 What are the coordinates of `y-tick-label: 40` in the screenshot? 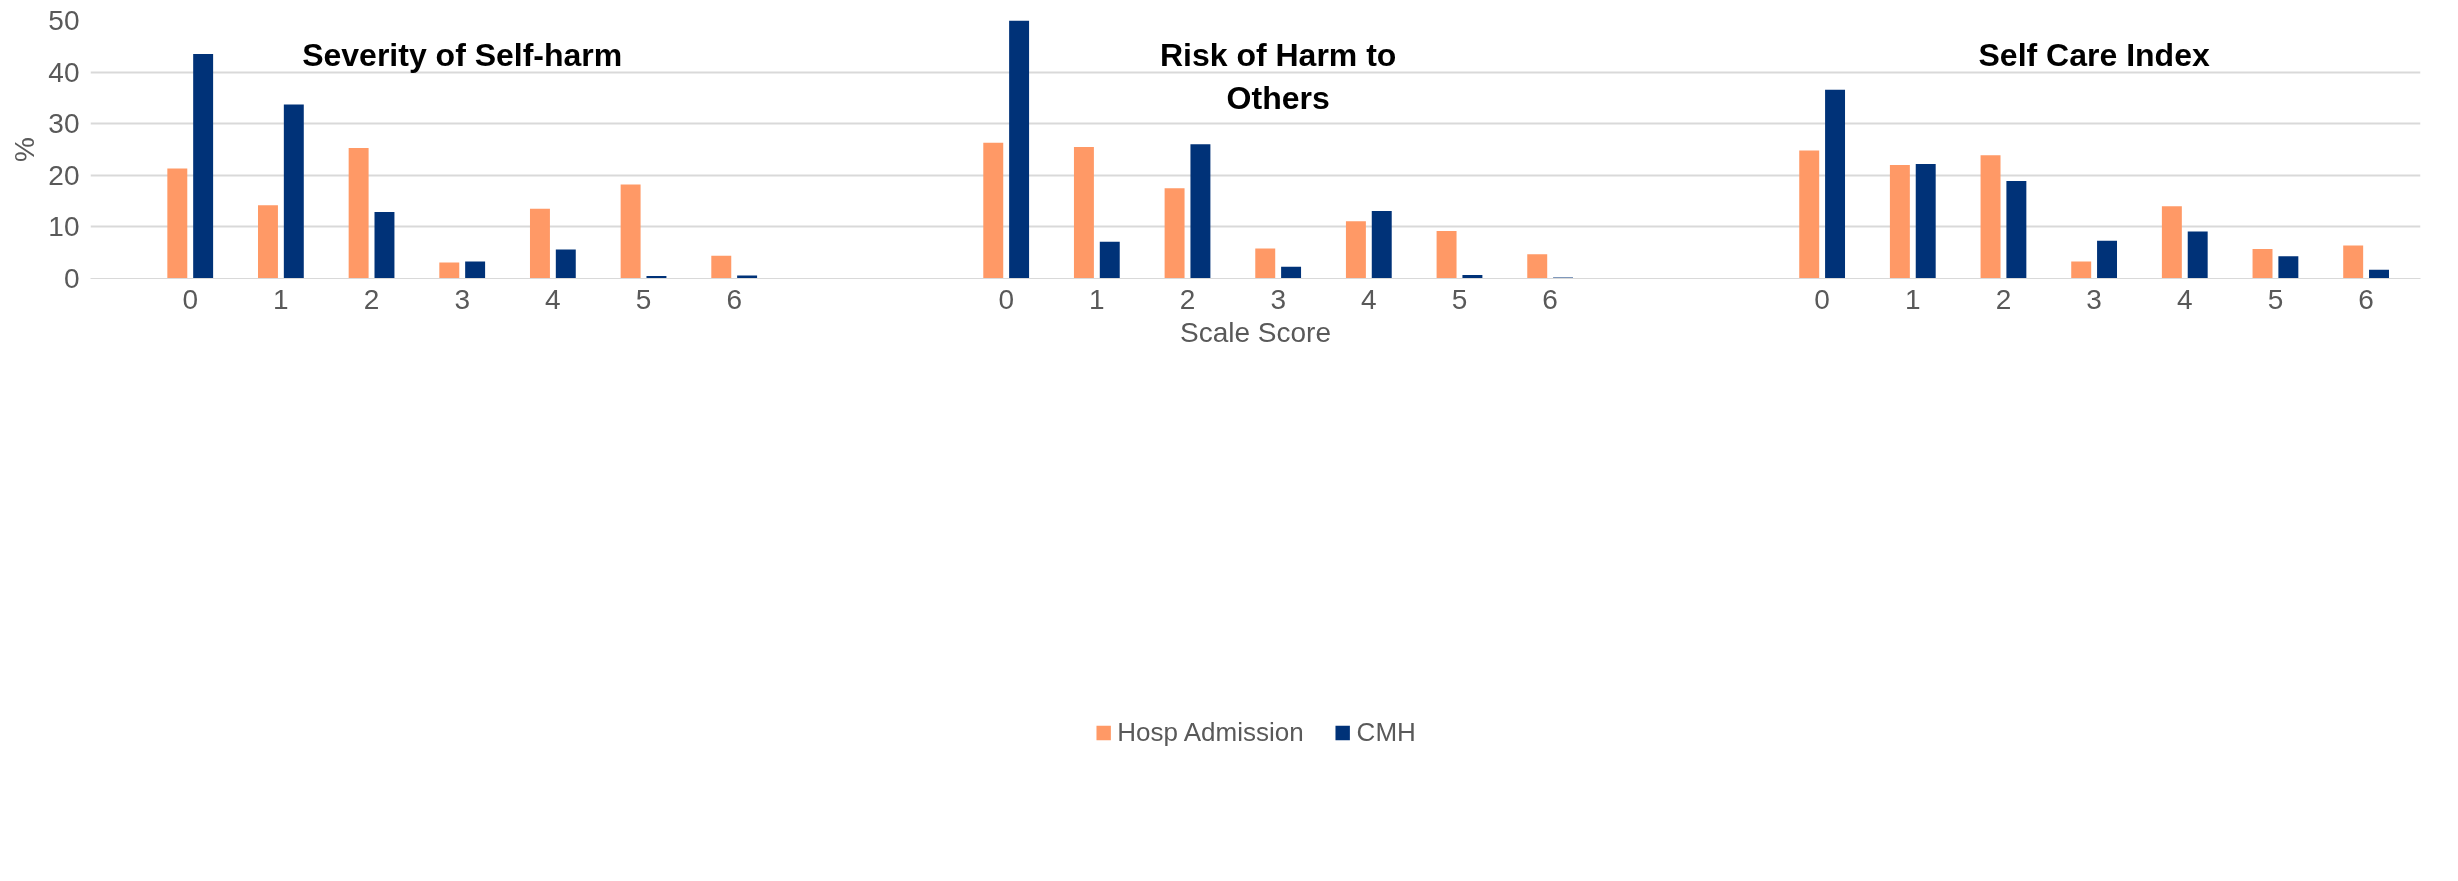 It's located at (64, 72).